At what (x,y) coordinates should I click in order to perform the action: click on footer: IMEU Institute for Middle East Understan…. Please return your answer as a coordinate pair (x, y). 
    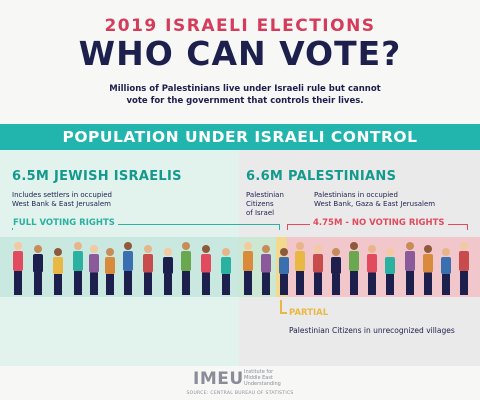
    Looking at the image, I should click on (240, 383).